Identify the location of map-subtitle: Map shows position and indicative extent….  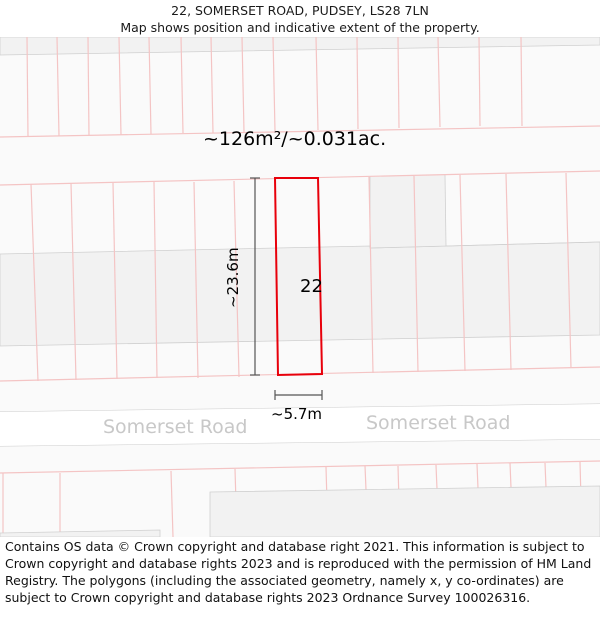
(300, 27).